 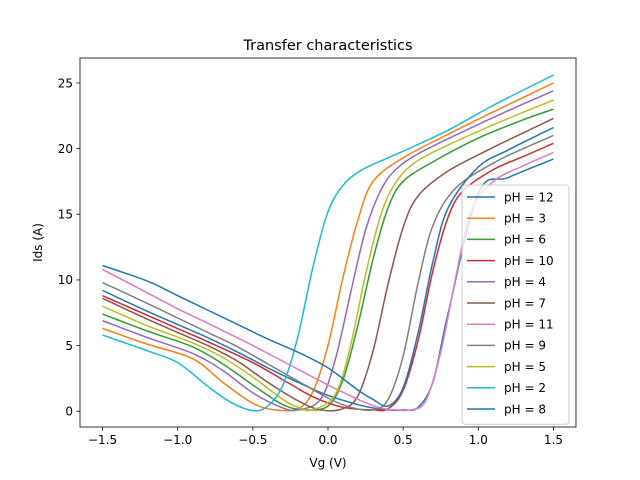 What do you see at coordinates (65, 280) in the screenshot?
I see `y-tick-label: 10` at bounding box center [65, 280].